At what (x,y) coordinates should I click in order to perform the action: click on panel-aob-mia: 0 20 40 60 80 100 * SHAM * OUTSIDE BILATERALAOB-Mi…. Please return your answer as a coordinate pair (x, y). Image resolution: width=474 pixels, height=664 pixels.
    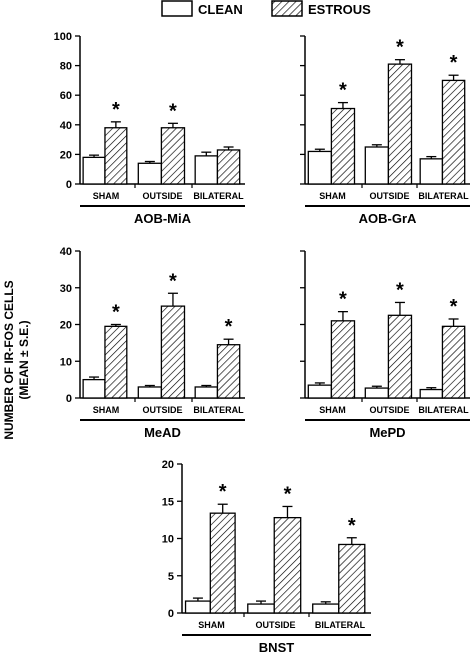
    Looking at the image, I should click on (149, 128).